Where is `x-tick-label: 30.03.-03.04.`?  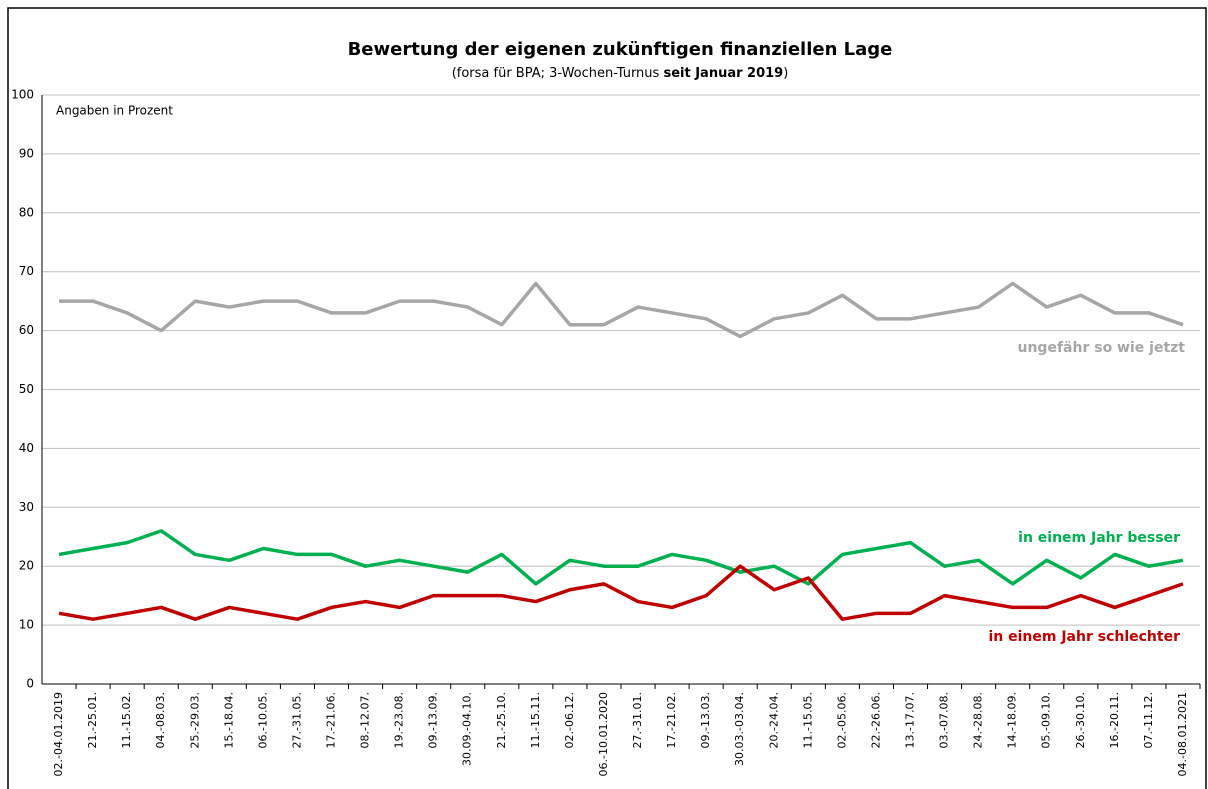
x-tick-label: 30.03.-03.04. is located at coordinates (739, 729).